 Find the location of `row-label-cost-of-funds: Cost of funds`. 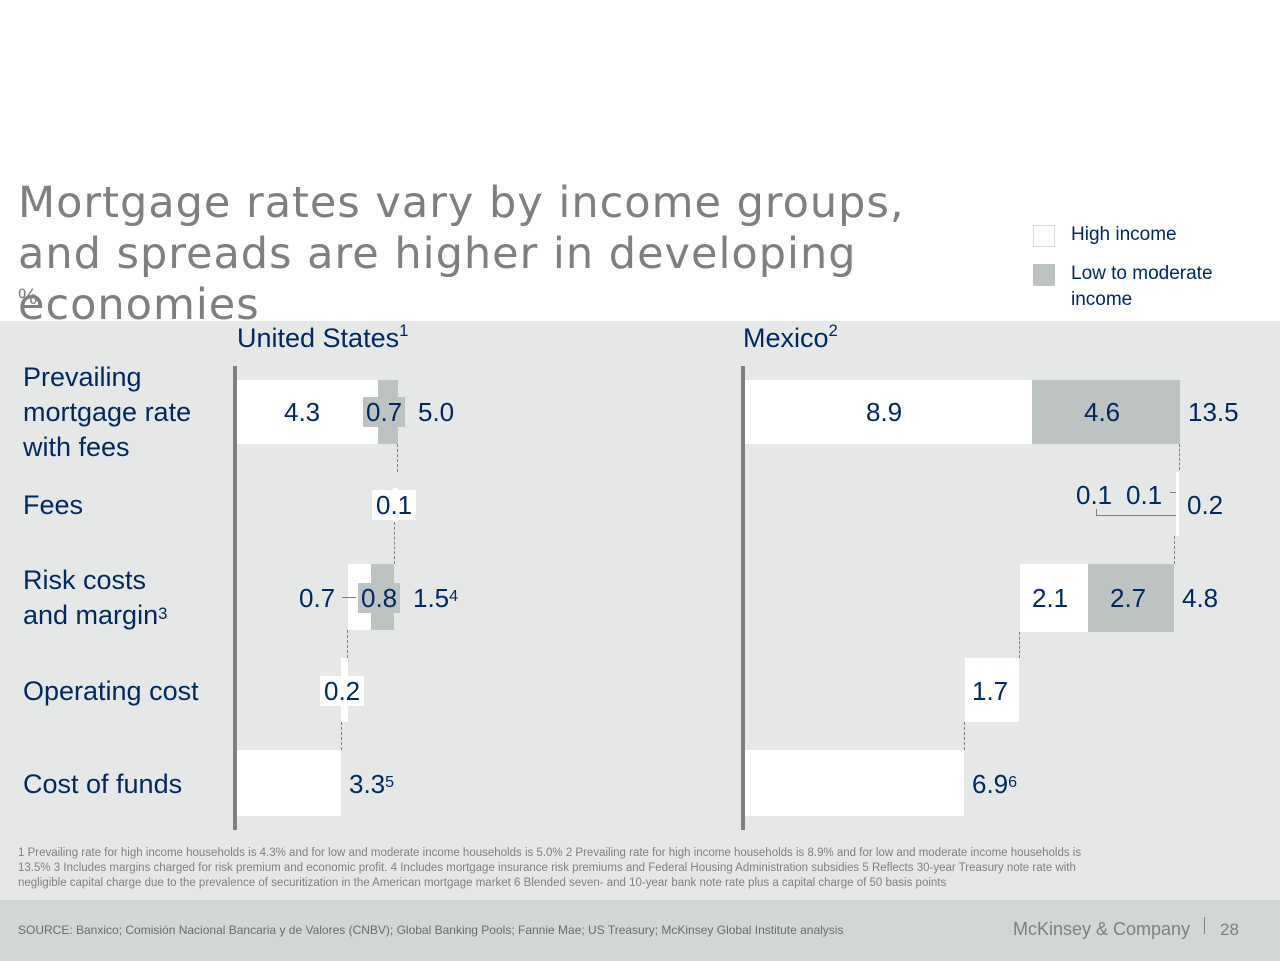

row-label-cost-of-funds: Cost of funds is located at coordinates (103, 784).